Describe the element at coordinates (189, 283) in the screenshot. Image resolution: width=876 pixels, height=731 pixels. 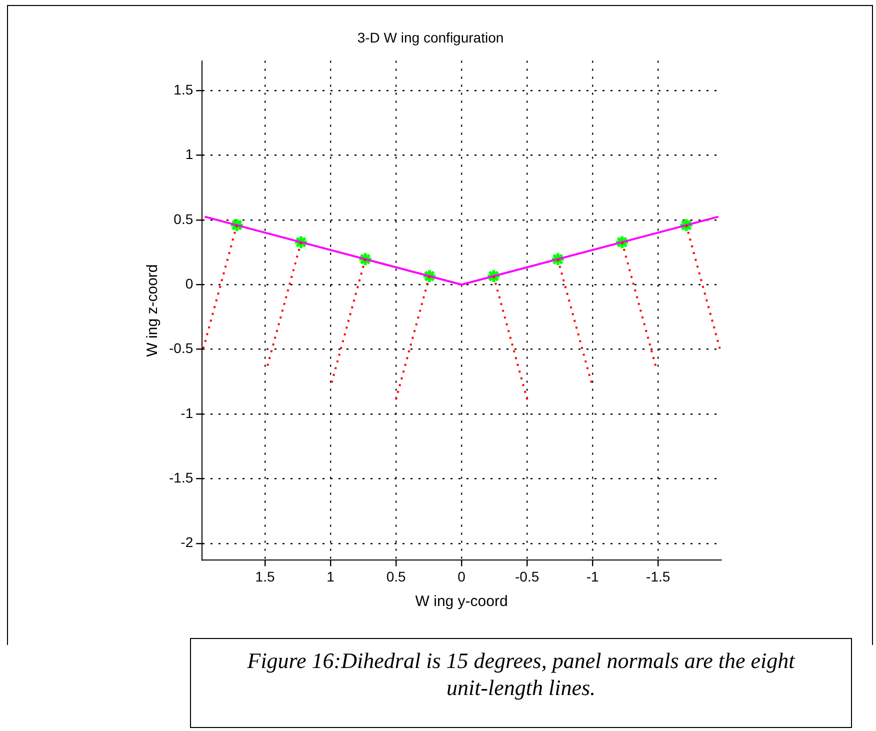
I see `y-tick-label: 0` at that location.